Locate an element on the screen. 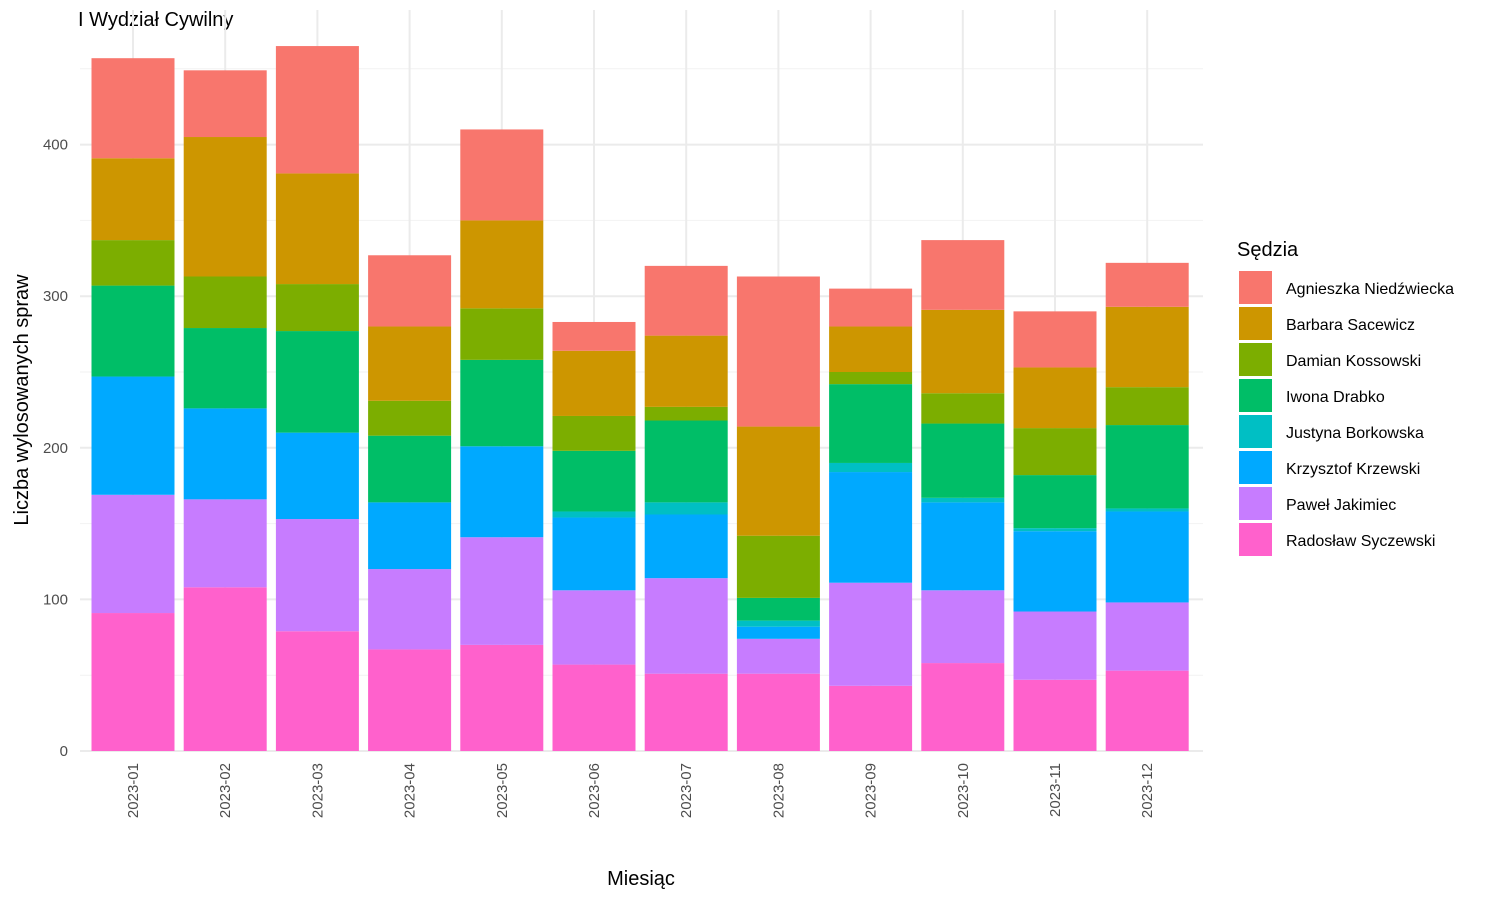 The image size is (1500, 900). x-tick-label: 2023-12 is located at coordinates (1147, 790).